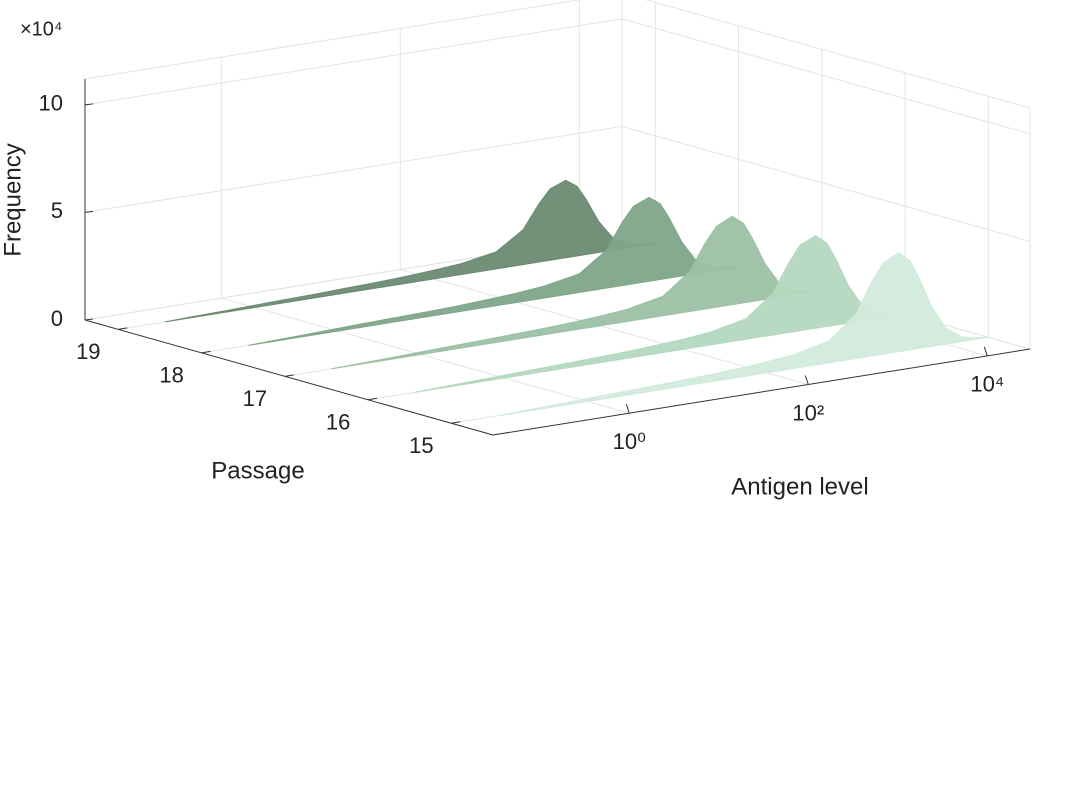  What do you see at coordinates (257, 470) in the screenshot?
I see `y-axis-label: Passage` at bounding box center [257, 470].